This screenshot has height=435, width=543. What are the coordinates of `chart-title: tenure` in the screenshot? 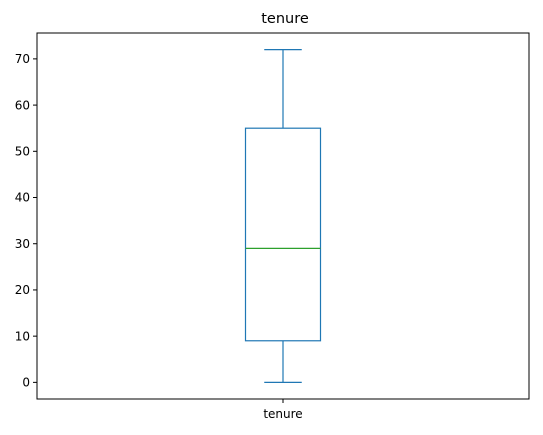 It's located at (285, 19).